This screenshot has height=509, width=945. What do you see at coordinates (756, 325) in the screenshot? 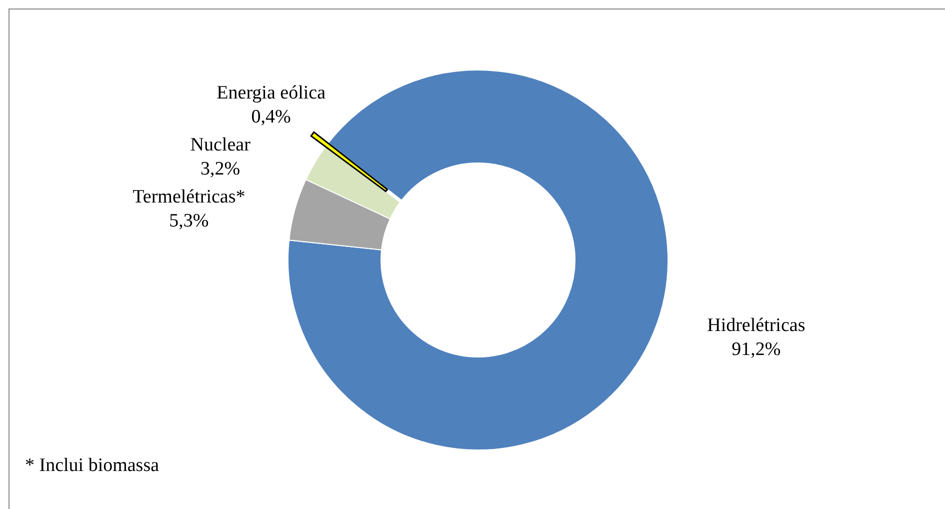
I see `slice-label: Hidrelétricas` at bounding box center [756, 325].